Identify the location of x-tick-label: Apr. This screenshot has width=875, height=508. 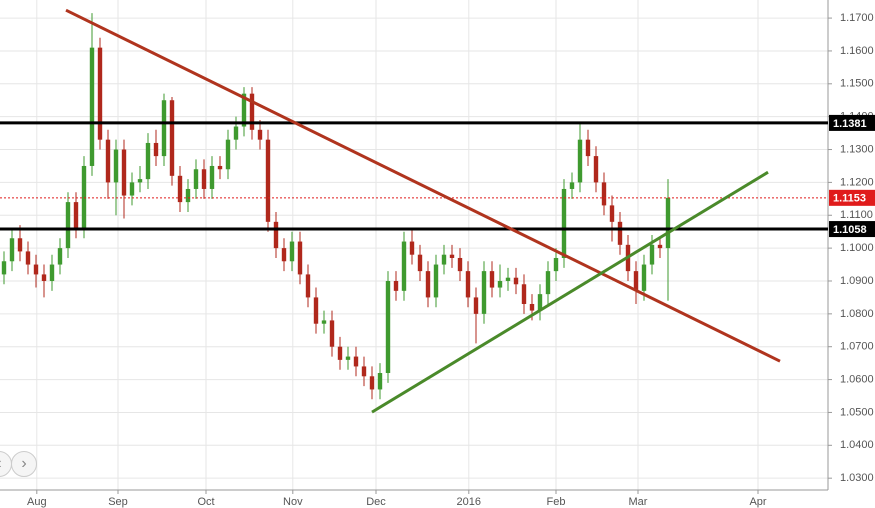
(757, 502).